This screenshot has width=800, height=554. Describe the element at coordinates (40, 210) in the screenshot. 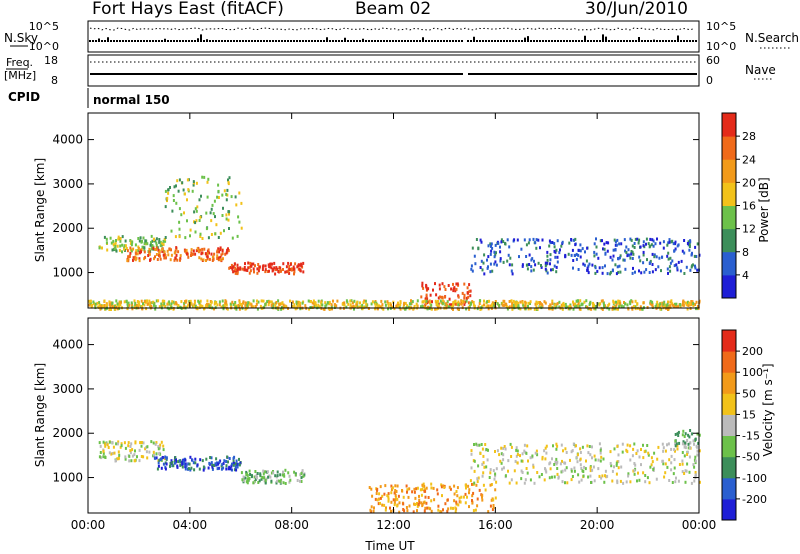

I see `power-y-axis-label: Slant Range [km]` at that location.